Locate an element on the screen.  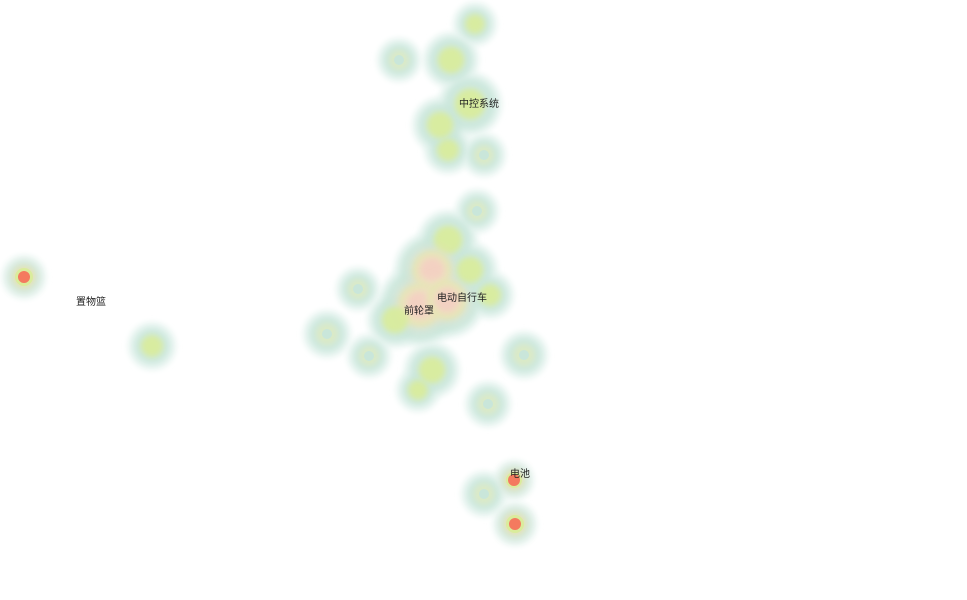
heatmap-label: 中控系统 is located at coordinates (479, 103).